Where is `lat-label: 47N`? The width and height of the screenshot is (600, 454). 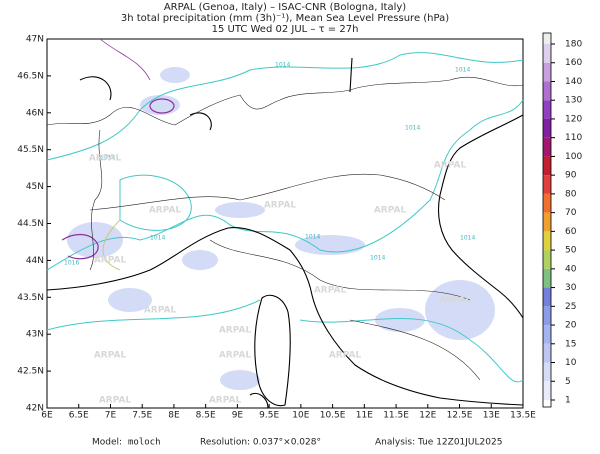 lat-label: 47N is located at coordinates (35, 40).